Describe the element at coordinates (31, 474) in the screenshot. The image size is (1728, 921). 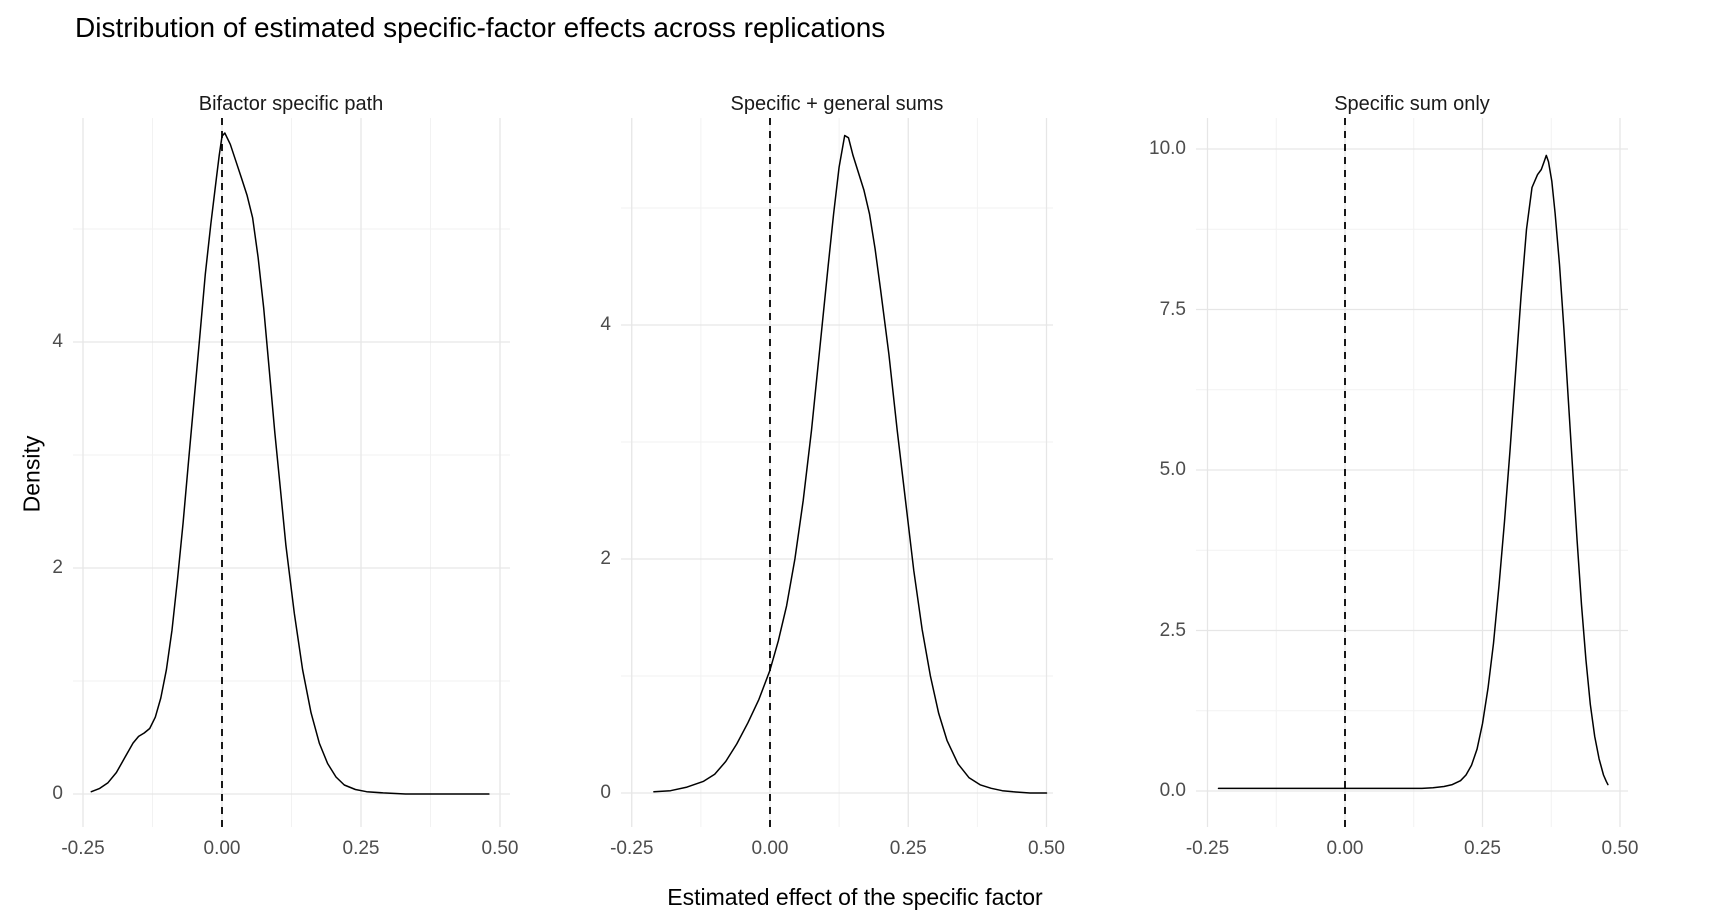
I see `y-axis-title: Density` at that location.